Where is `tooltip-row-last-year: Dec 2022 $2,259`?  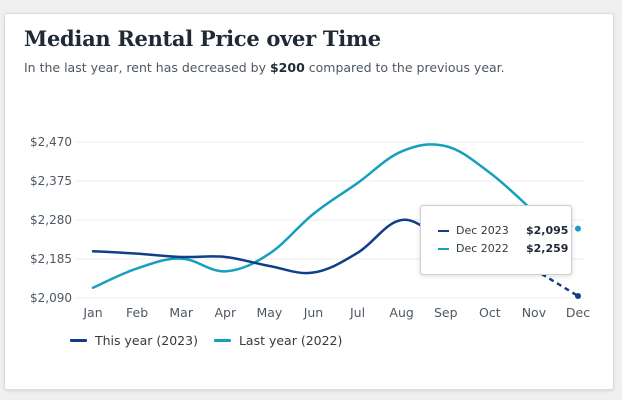 tooltip-row-last-year: Dec 2022 $2,259 is located at coordinates (503, 248).